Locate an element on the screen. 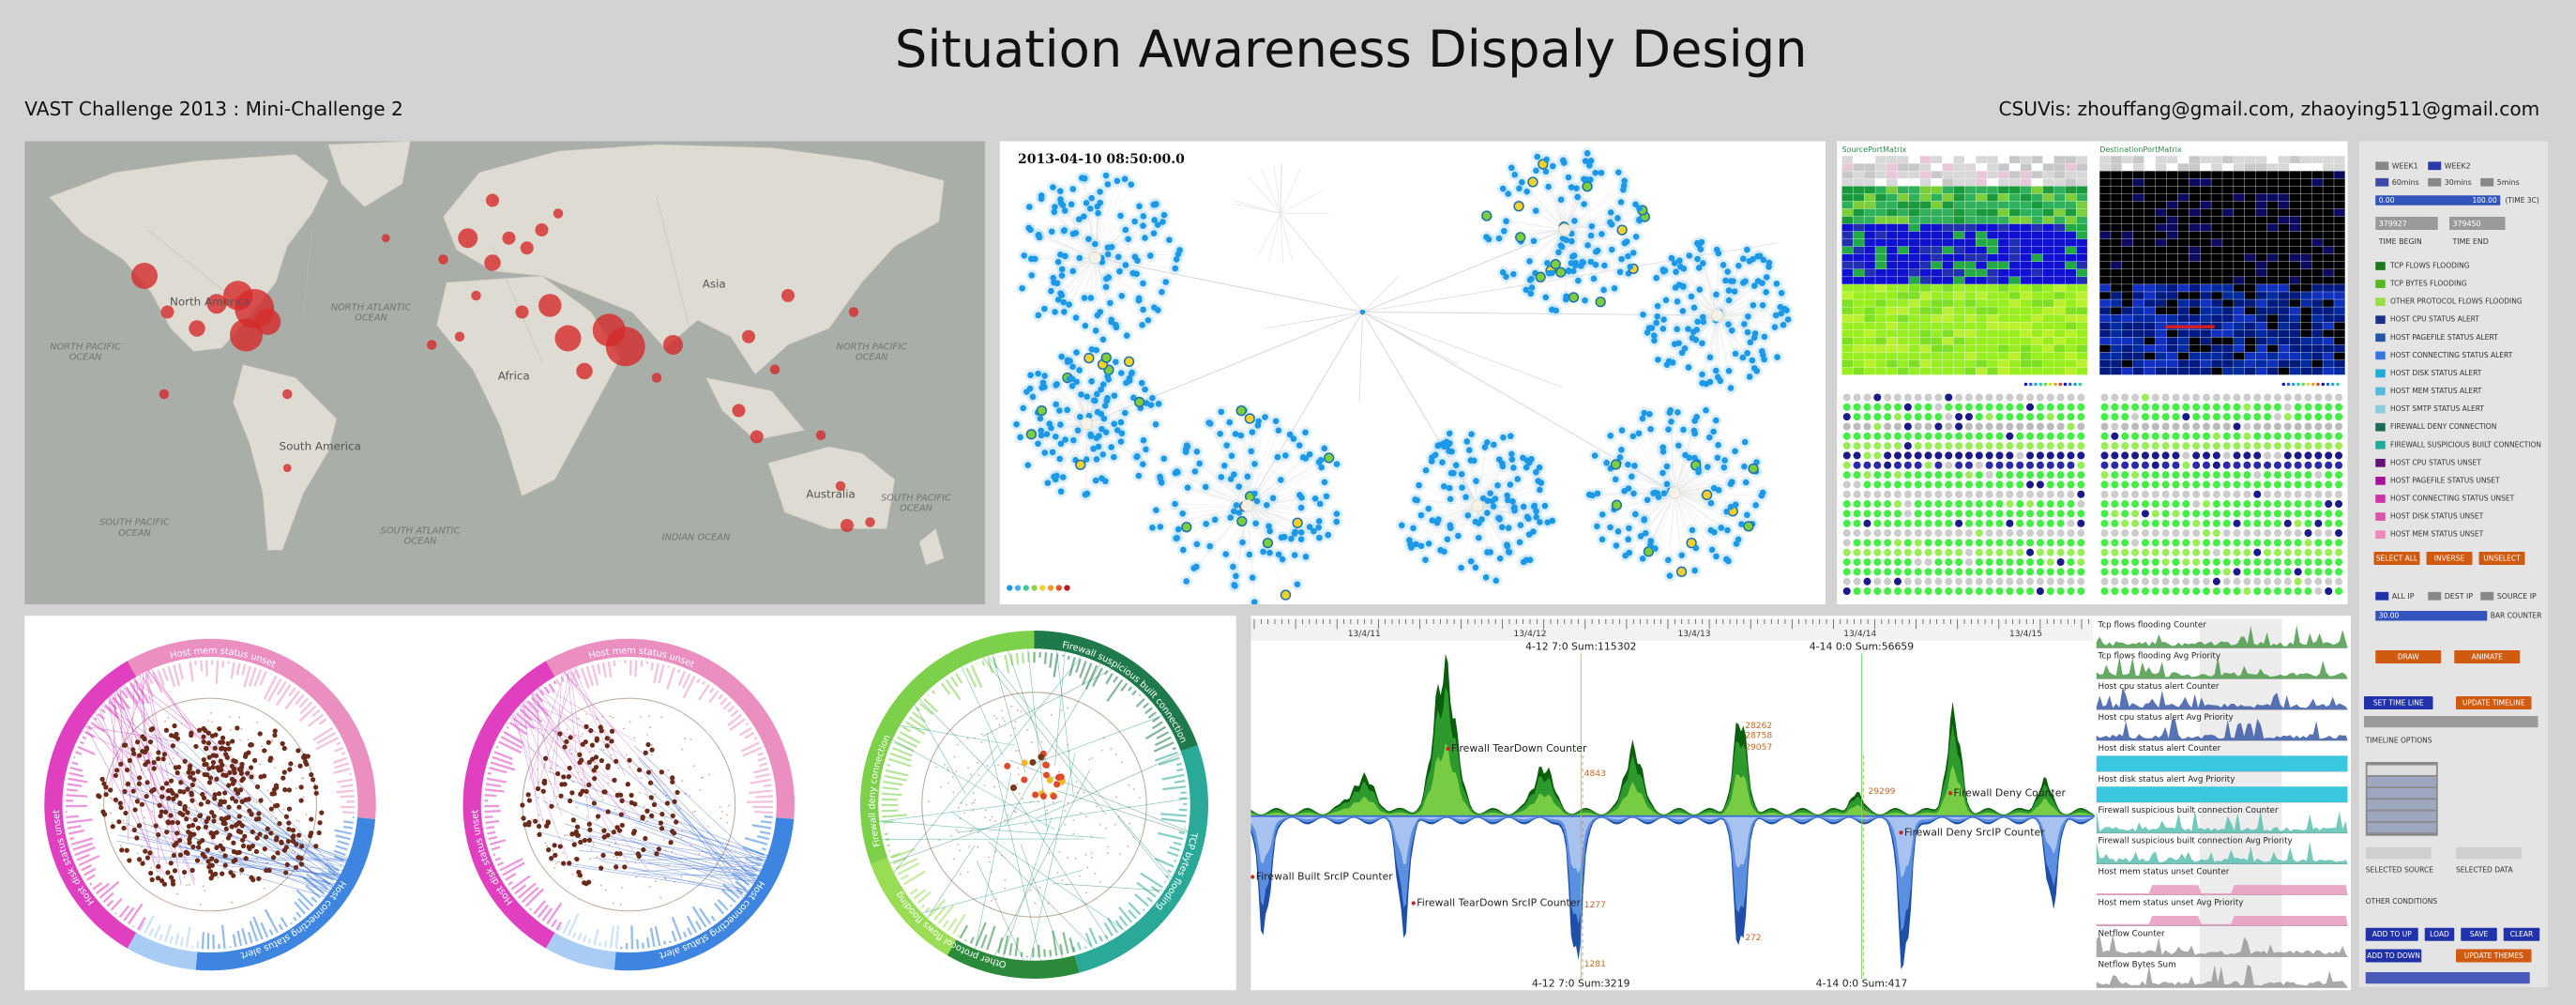 The width and height of the screenshot is (2576, 1005). scale-dot is located at coordinates (2288, 384).